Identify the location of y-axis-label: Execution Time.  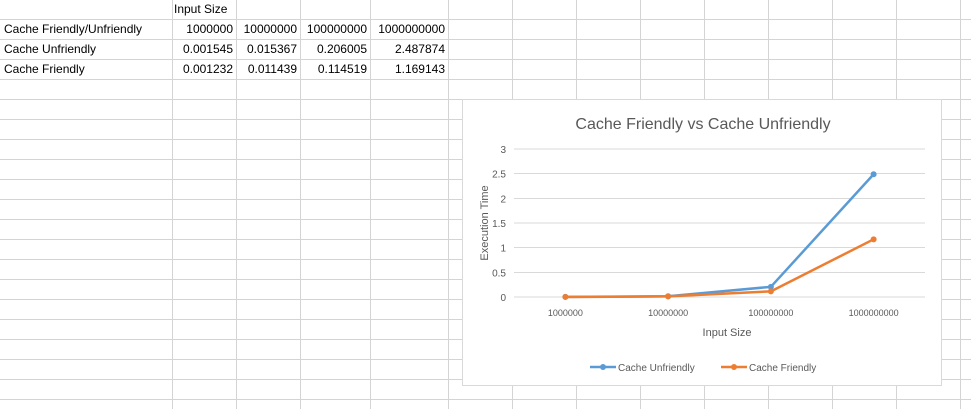
(485, 222).